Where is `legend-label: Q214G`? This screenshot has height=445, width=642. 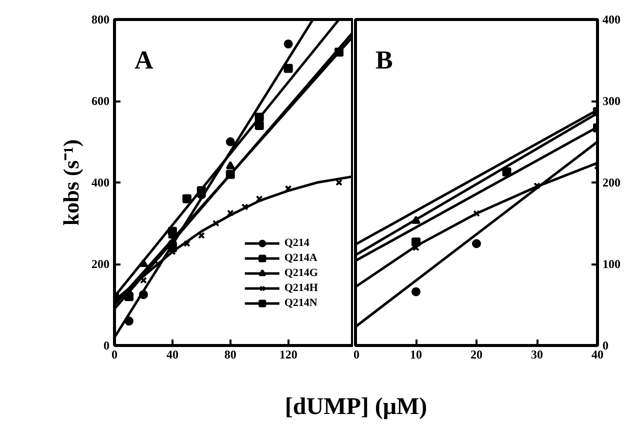 legend-label: Q214G is located at coordinates (301, 273).